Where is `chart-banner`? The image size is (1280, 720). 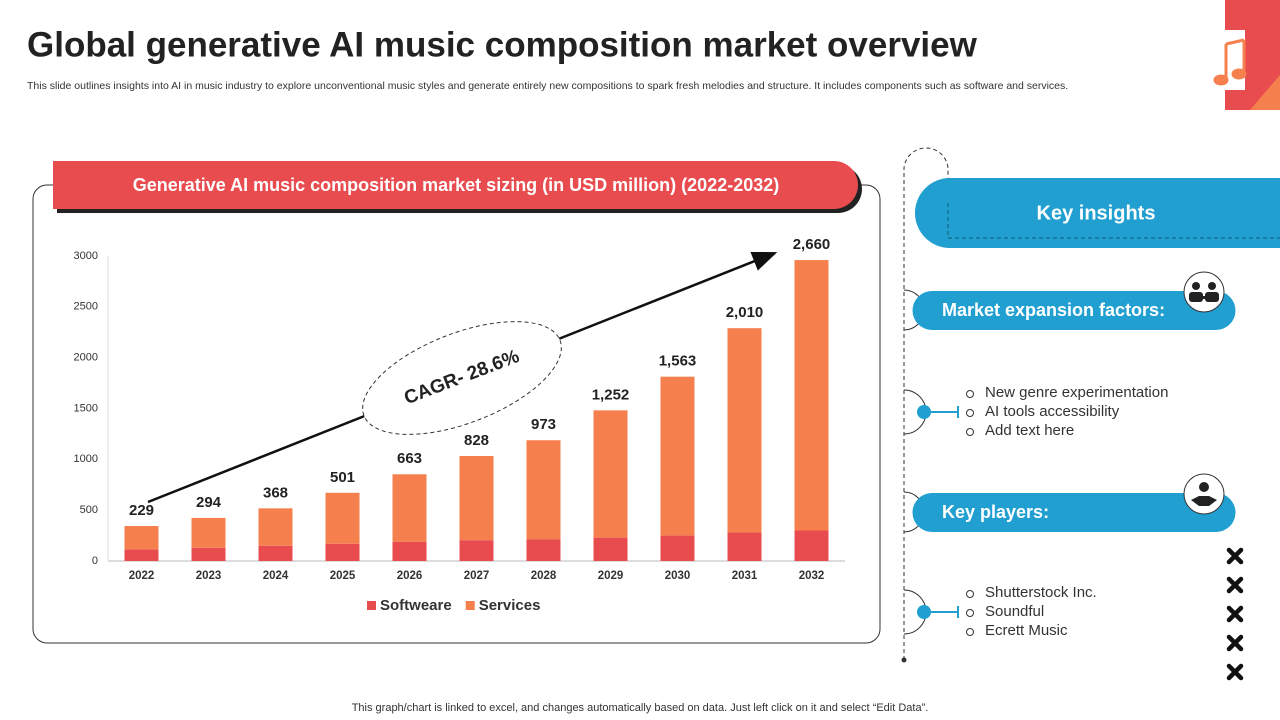 chart-banner is located at coordinates (455, 185).